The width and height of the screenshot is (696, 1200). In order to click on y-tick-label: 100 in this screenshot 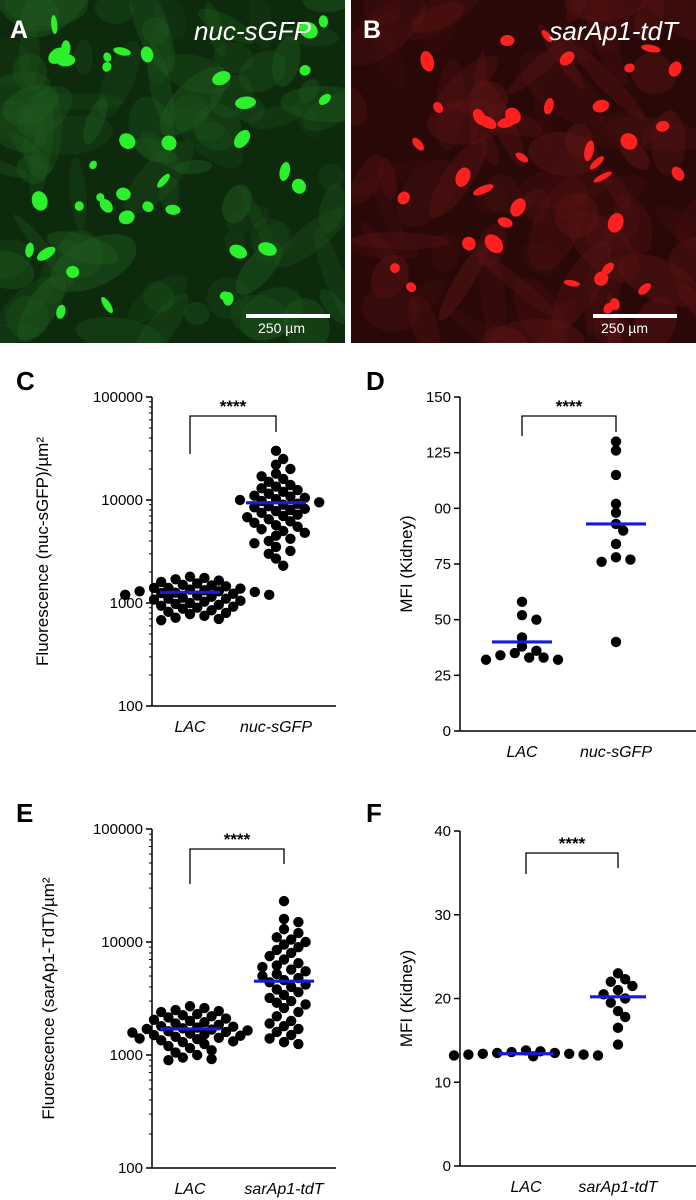, I will do `click(130, 1168)`.